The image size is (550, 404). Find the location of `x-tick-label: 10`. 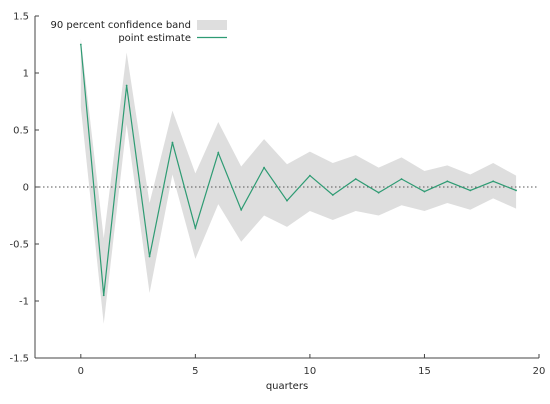

x-tick-label: 10 is located at coordinates (310, 371).